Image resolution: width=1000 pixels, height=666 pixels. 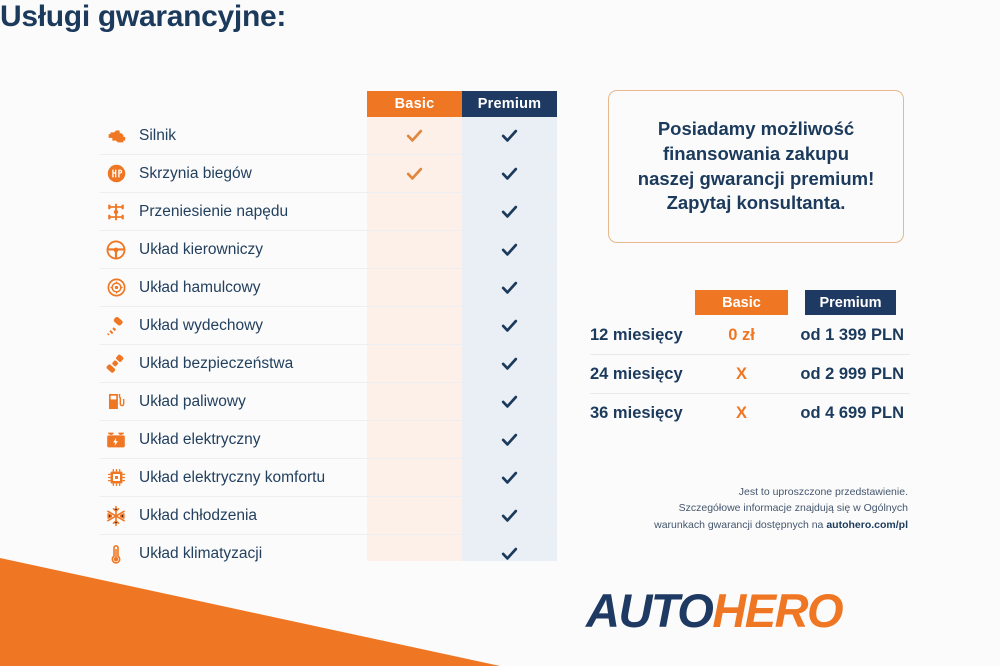 I want to click on warranty-row: Układ chłodzenia, so click(x=328, y=516).